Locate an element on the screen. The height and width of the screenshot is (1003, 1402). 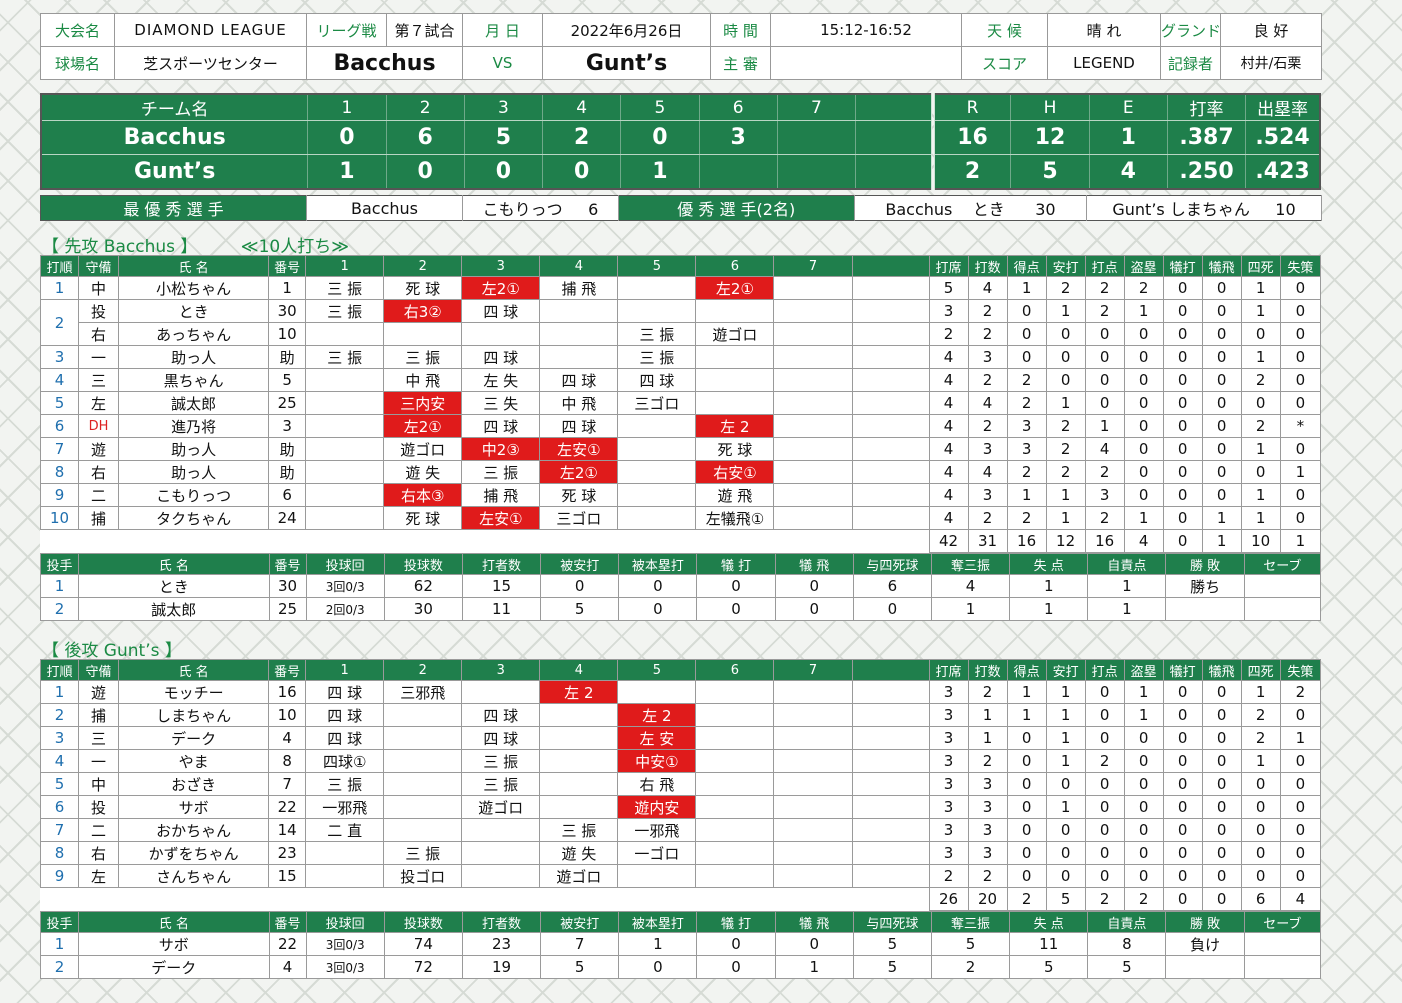
player-name: しまちゃん is located at coordinates (194, 715).